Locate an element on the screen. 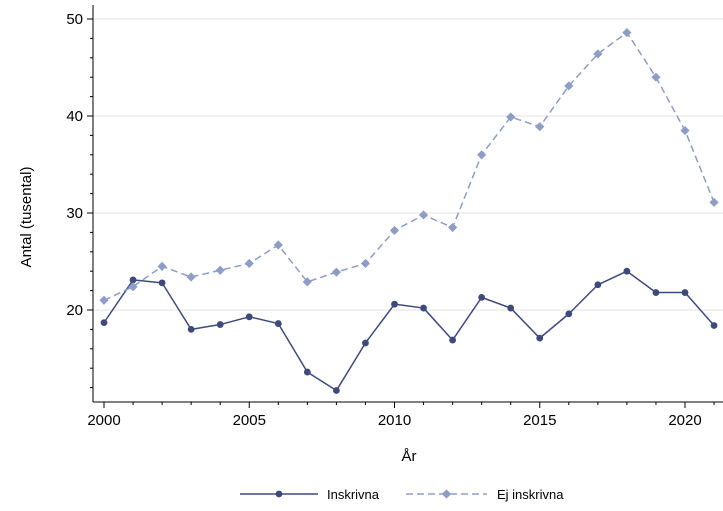 This screenshot has height=511, width=723. y-tick-label-20: 20 is located at coordinates (74, 310).